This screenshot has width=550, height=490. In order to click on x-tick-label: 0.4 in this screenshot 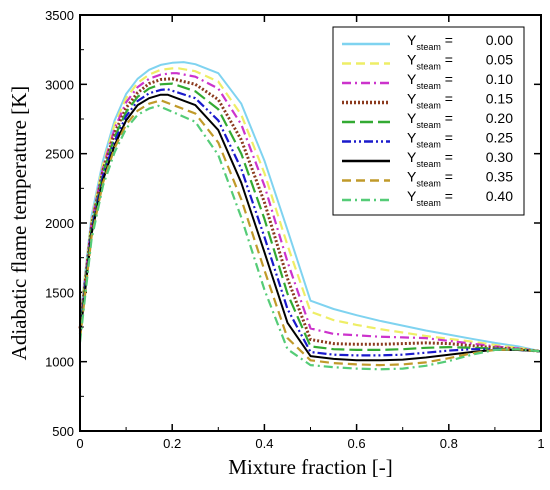, I will do `click(264, 443)`.